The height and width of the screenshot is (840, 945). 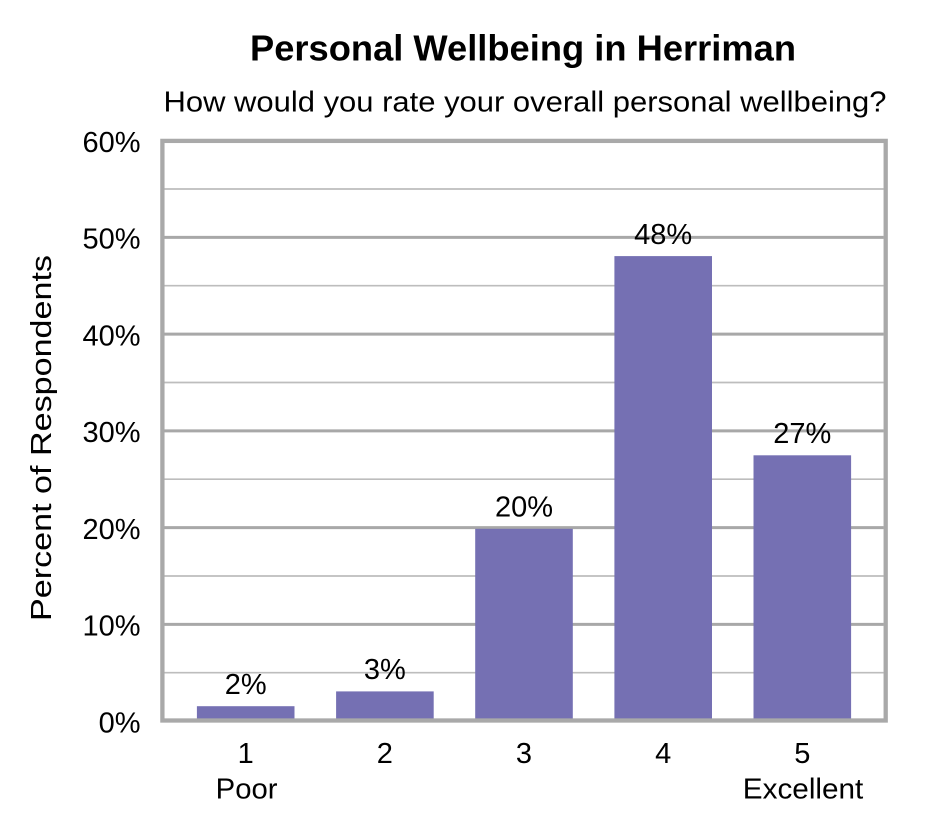 I want to click on svg-text: 2, so click(x=385, y=754).